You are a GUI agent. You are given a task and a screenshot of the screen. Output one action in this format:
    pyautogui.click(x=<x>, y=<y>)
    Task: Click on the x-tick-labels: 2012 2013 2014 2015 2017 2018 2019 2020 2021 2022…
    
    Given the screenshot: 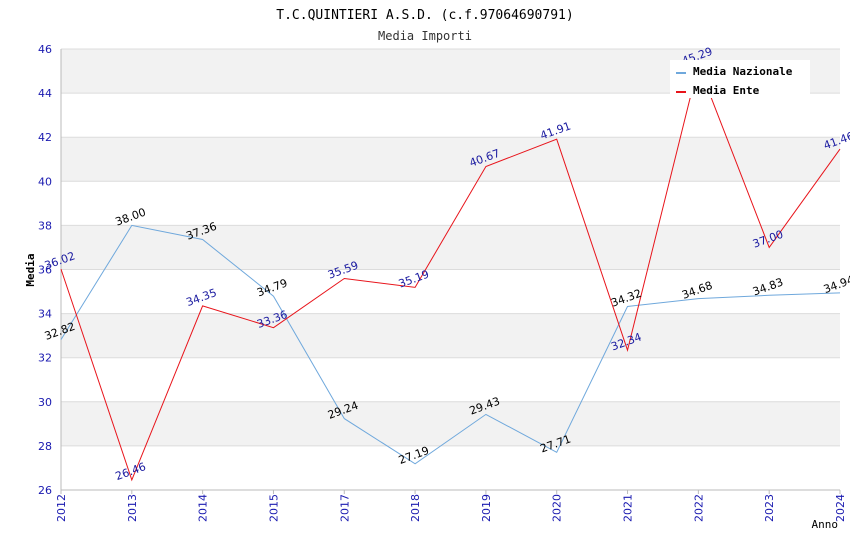 What is the action you would take?
    pyautogui.click(x=451, y=508)
    